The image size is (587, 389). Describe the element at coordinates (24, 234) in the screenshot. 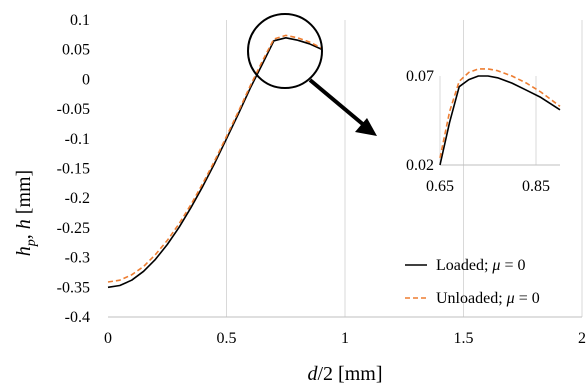

I see `y-label-part-3: ,` at that location.